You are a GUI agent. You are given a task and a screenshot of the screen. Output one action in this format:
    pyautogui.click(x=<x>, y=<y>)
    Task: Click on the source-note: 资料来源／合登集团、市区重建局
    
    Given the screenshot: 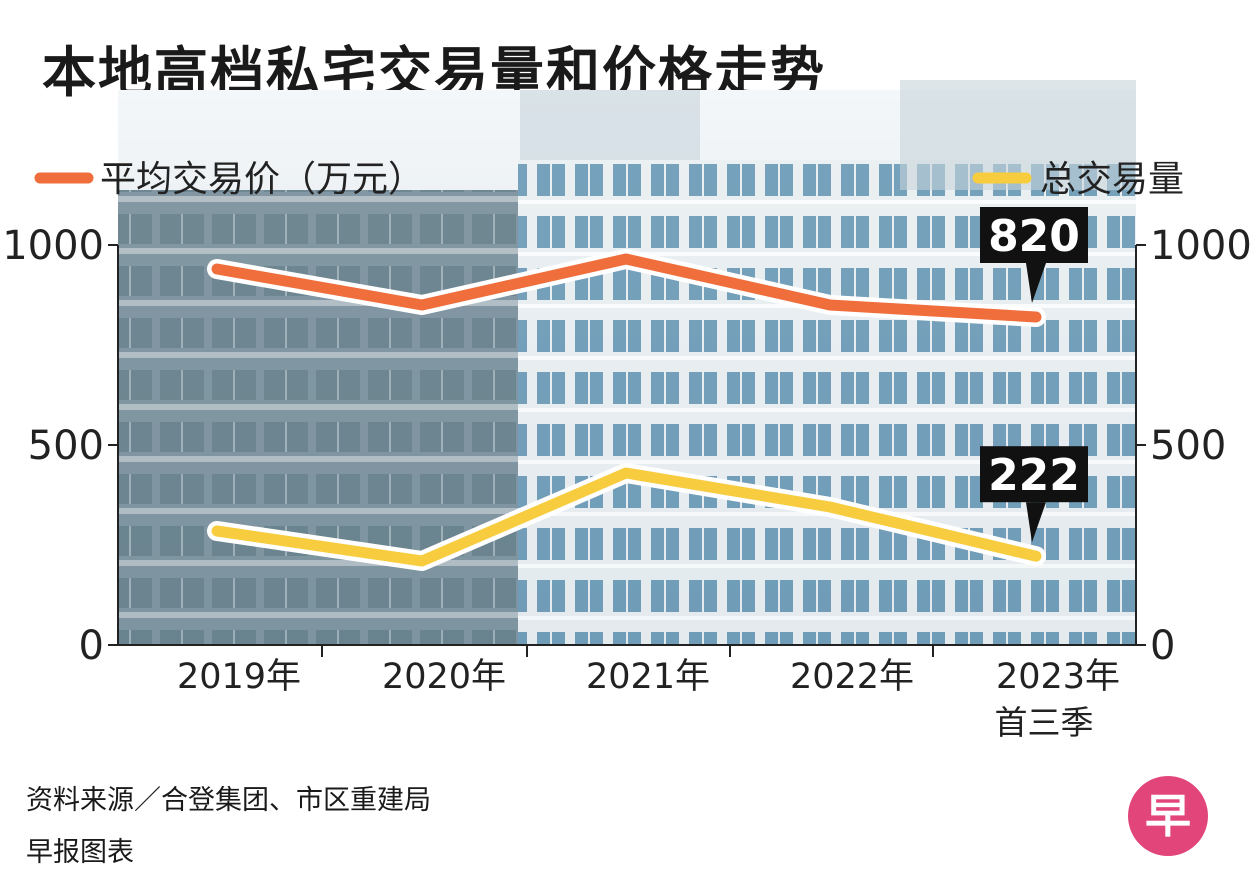 What is the action you would take?
    pyautogui.click(x=228, y=800)
    